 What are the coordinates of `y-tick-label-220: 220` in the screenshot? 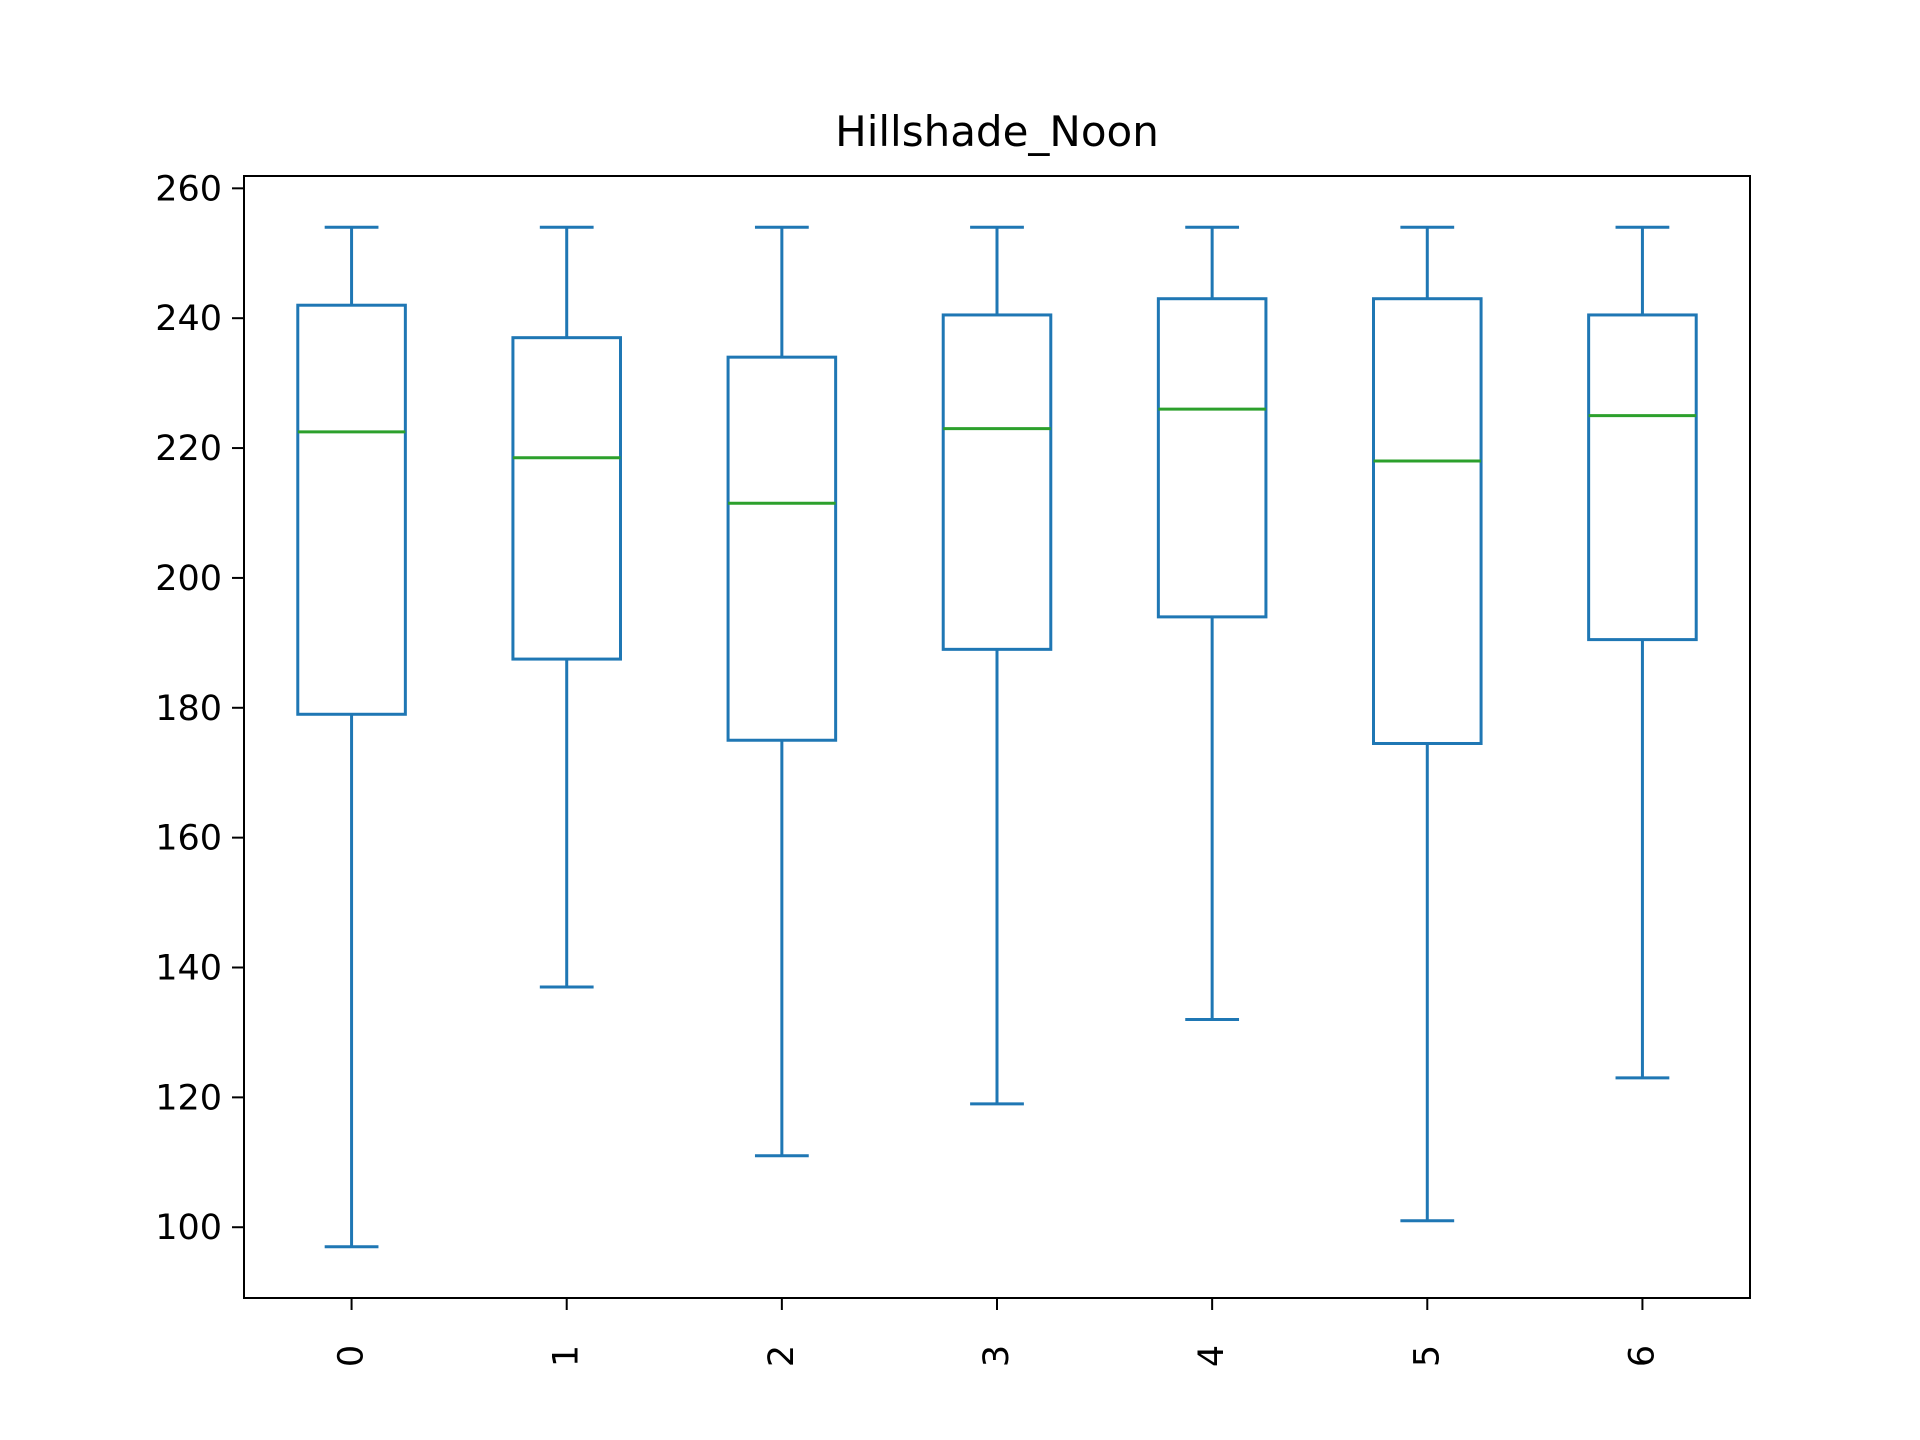 It's located at (188, 449).